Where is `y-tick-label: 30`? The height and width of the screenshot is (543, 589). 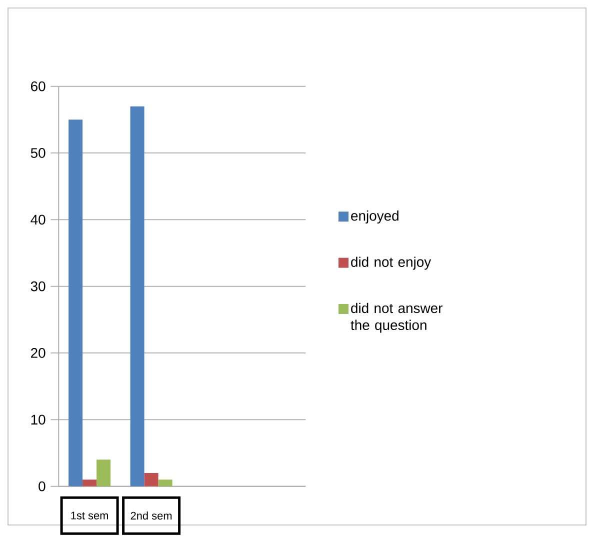 y-tick-label: 30 is located at coordinates (38, 286).